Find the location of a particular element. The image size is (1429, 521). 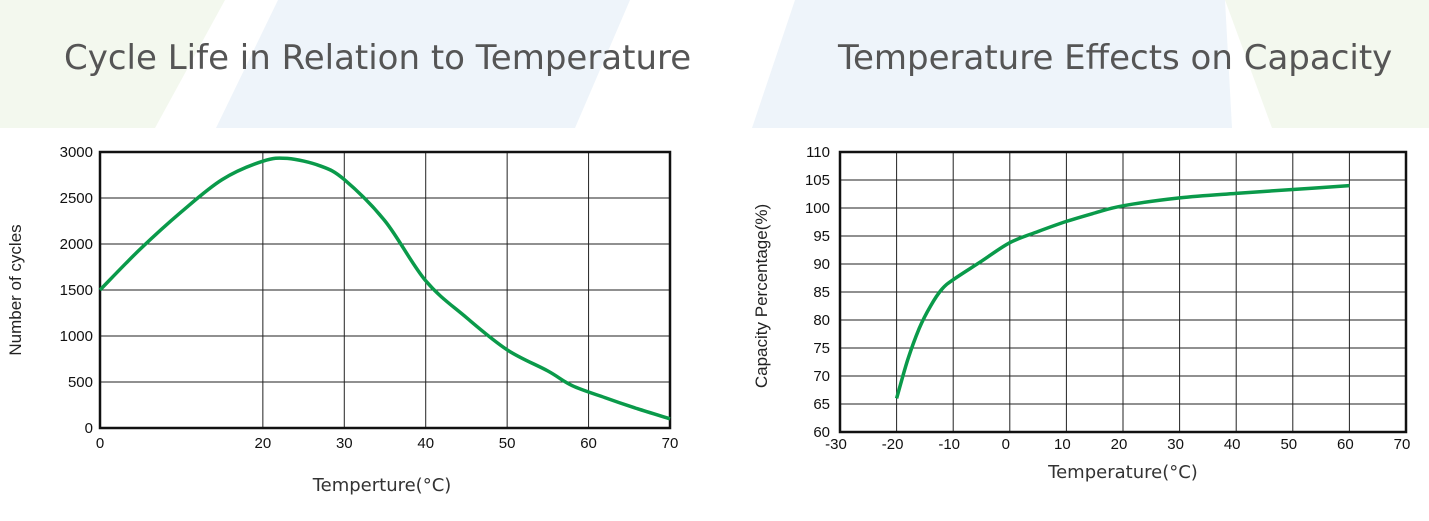

y-tick-label: 2000 is located at coordinates (76, 244).